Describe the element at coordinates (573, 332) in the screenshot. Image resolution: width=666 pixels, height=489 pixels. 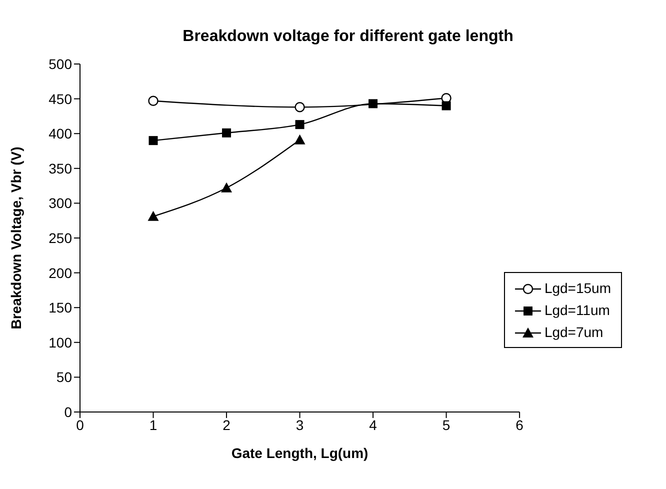
I see `legend-label: Lgd=7um` at that location.